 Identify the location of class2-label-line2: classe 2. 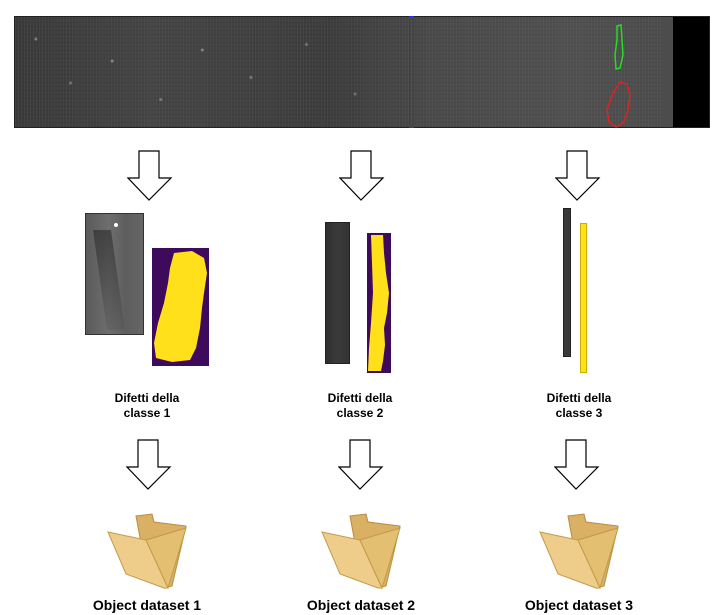
(360, 413).